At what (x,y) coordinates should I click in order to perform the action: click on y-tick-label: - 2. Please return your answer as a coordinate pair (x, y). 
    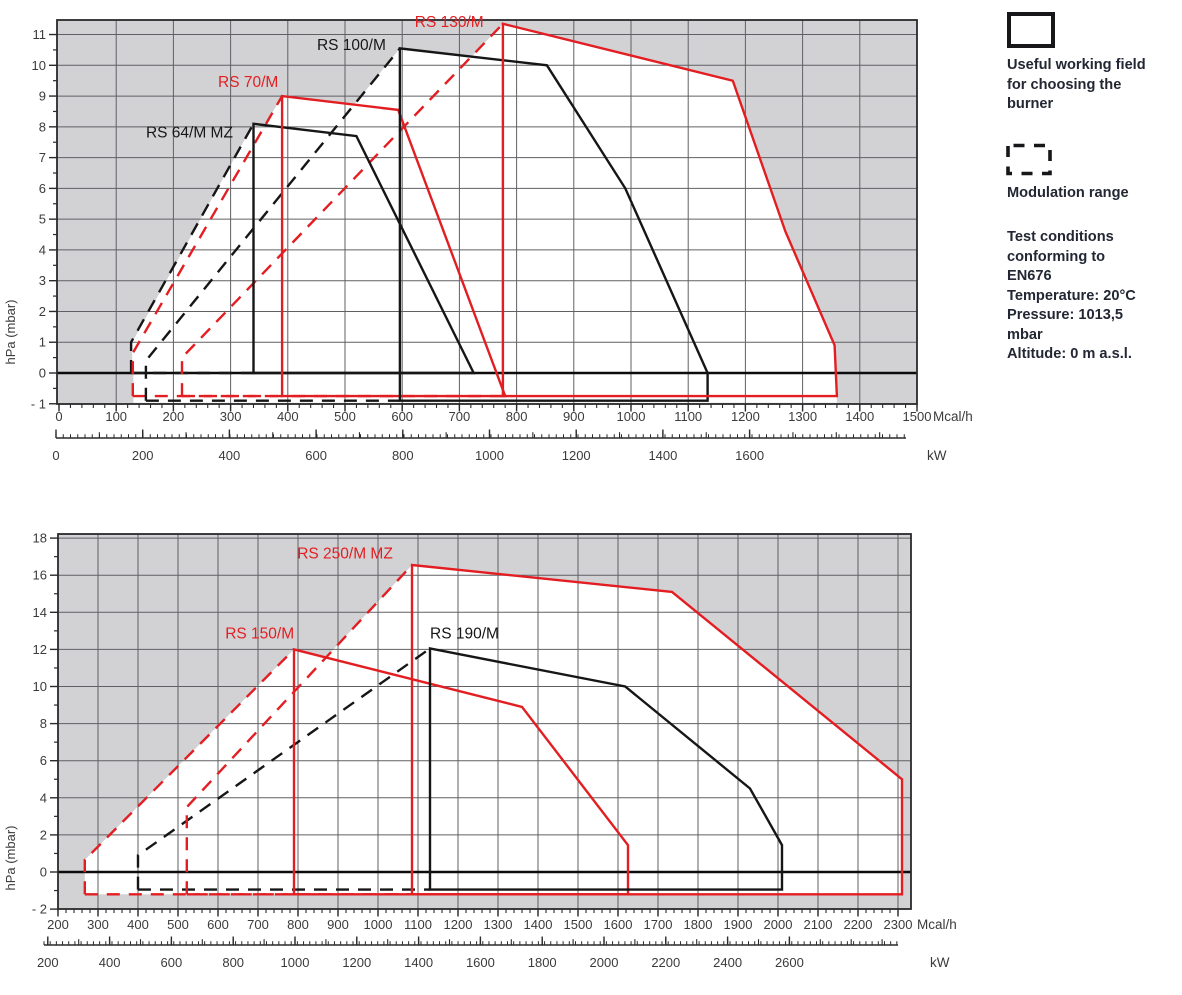
    Looking at the image, I should click on (39, 909).